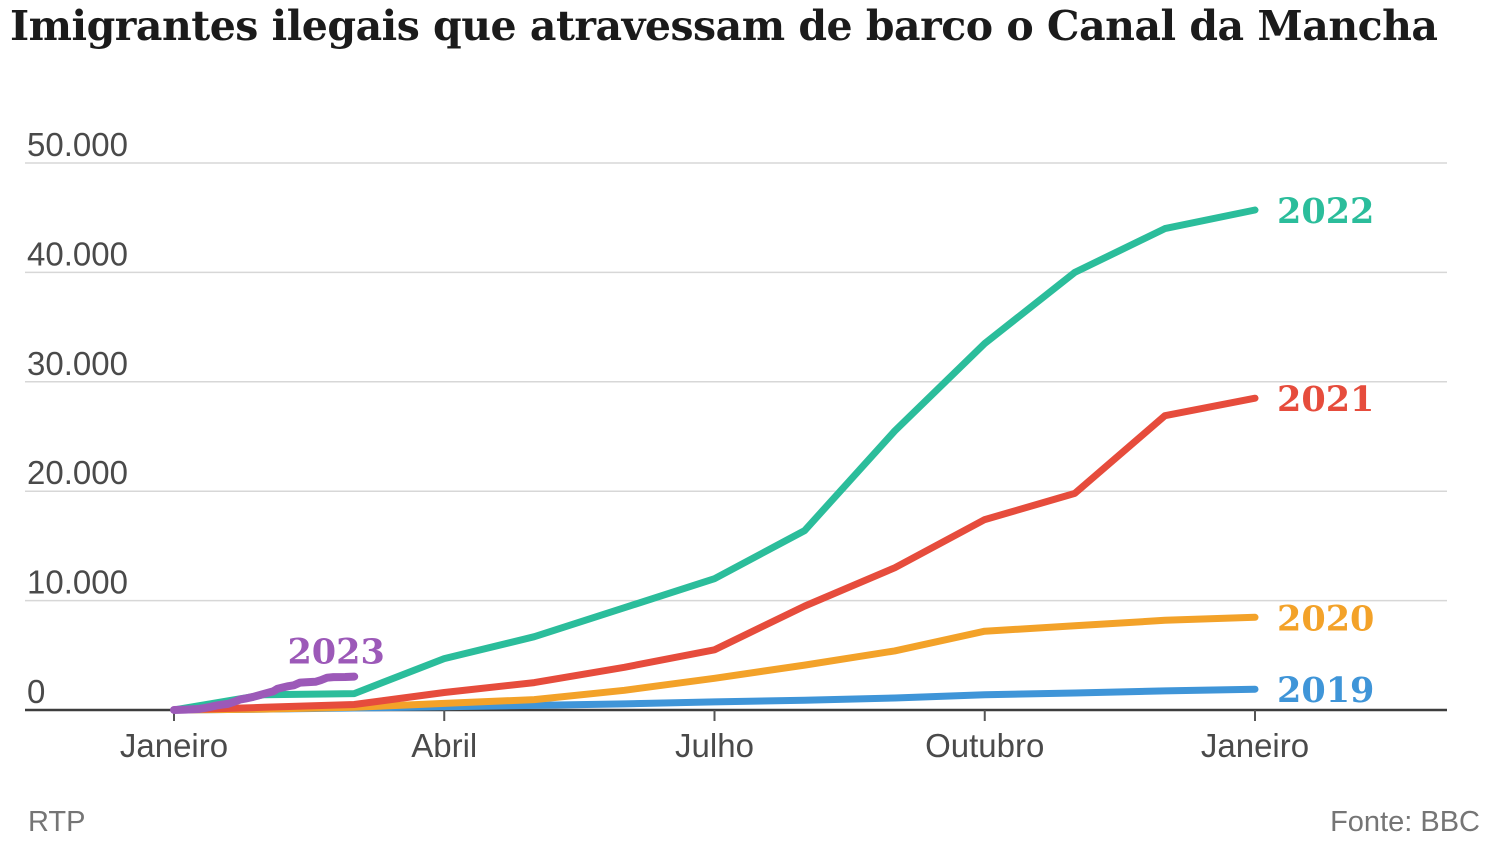 The image size is (1500, 848). I want to click on y-tick-label: 0, so click(36, 691).